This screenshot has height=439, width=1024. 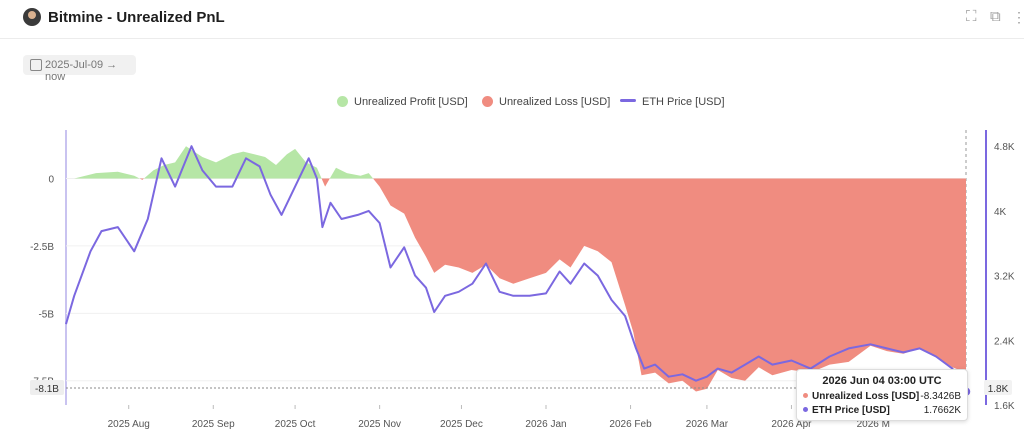 I want to click on calendar-icon, so click(x=36, y=65).